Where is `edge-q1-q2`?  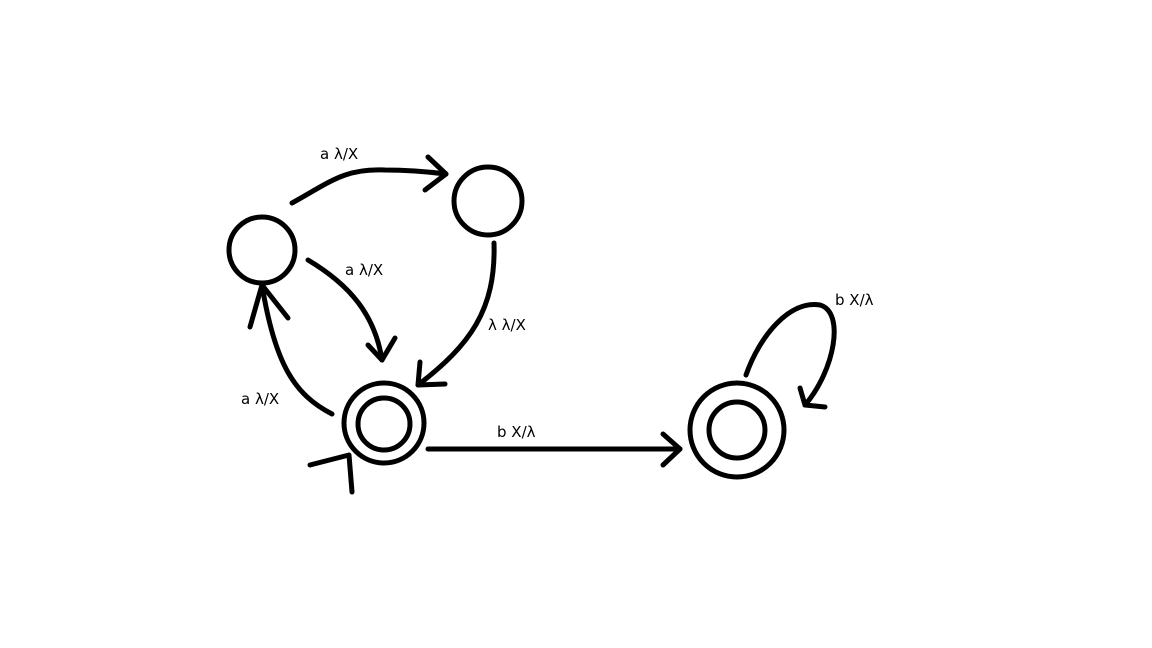 edge-q1-q2 is located at coordinates (369, 180).